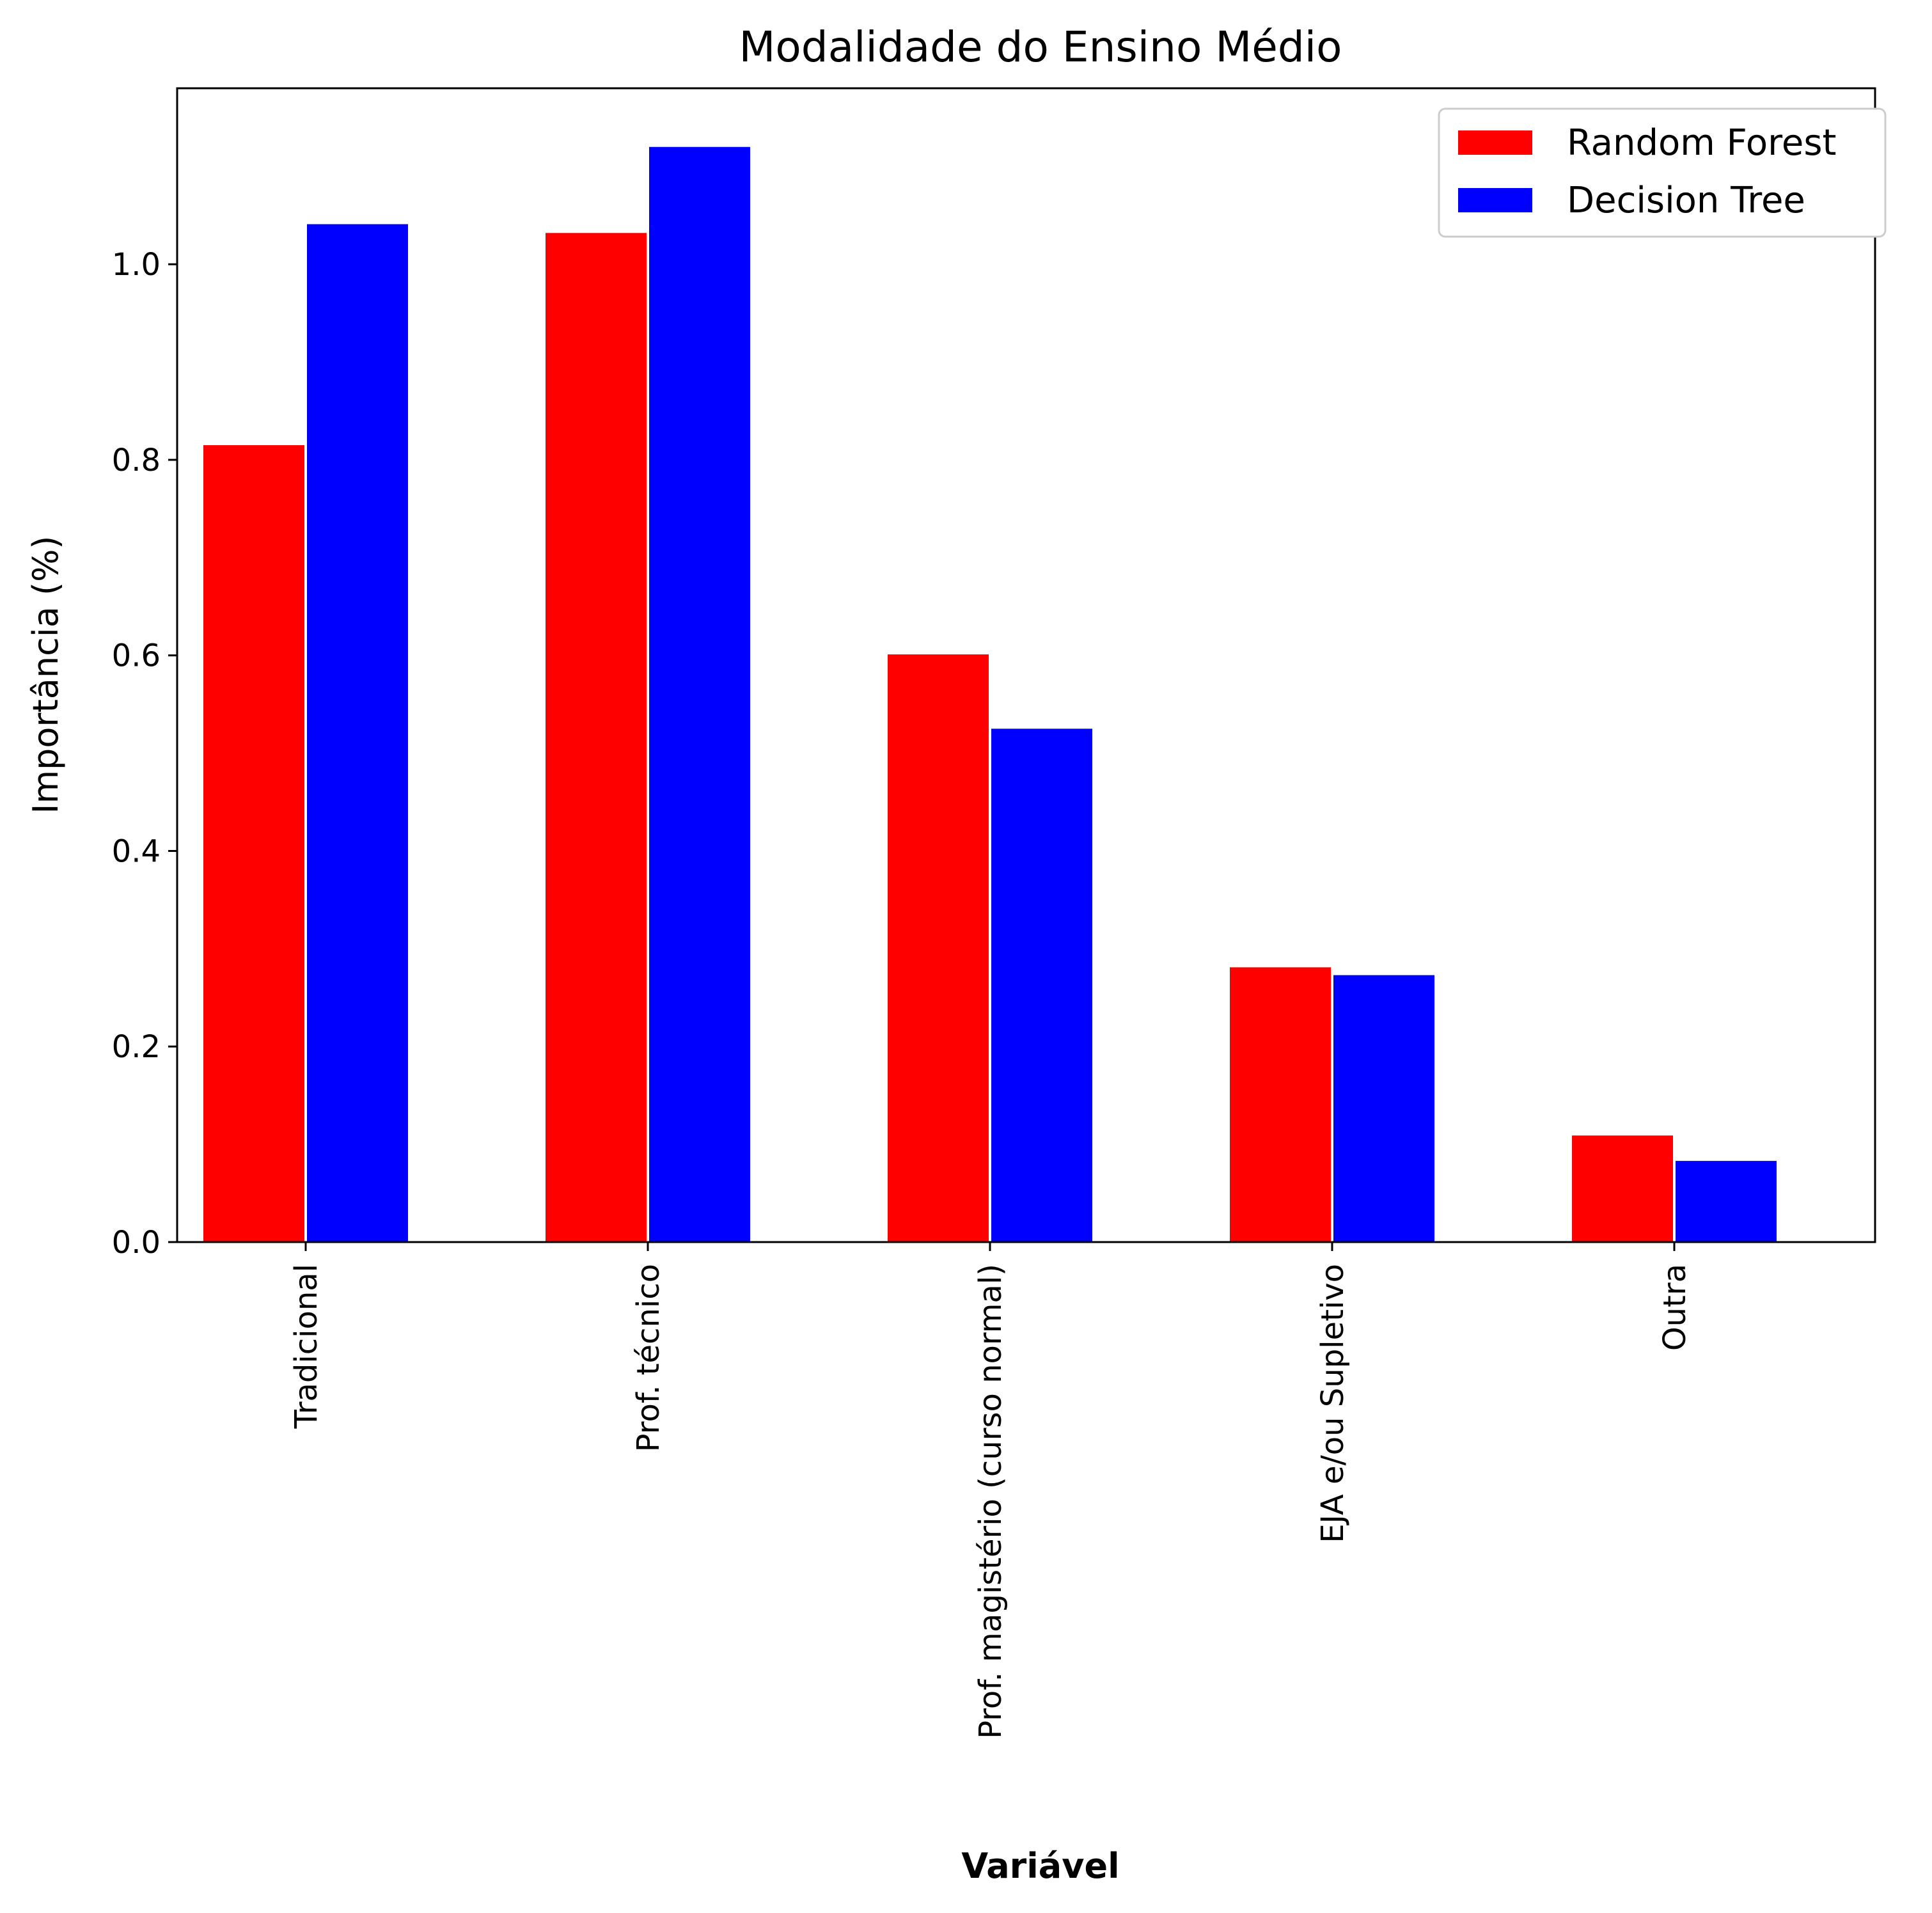 The image size is (1932, 1913). I want to click on y-tick-label: 0.2, so click(136, 1047).